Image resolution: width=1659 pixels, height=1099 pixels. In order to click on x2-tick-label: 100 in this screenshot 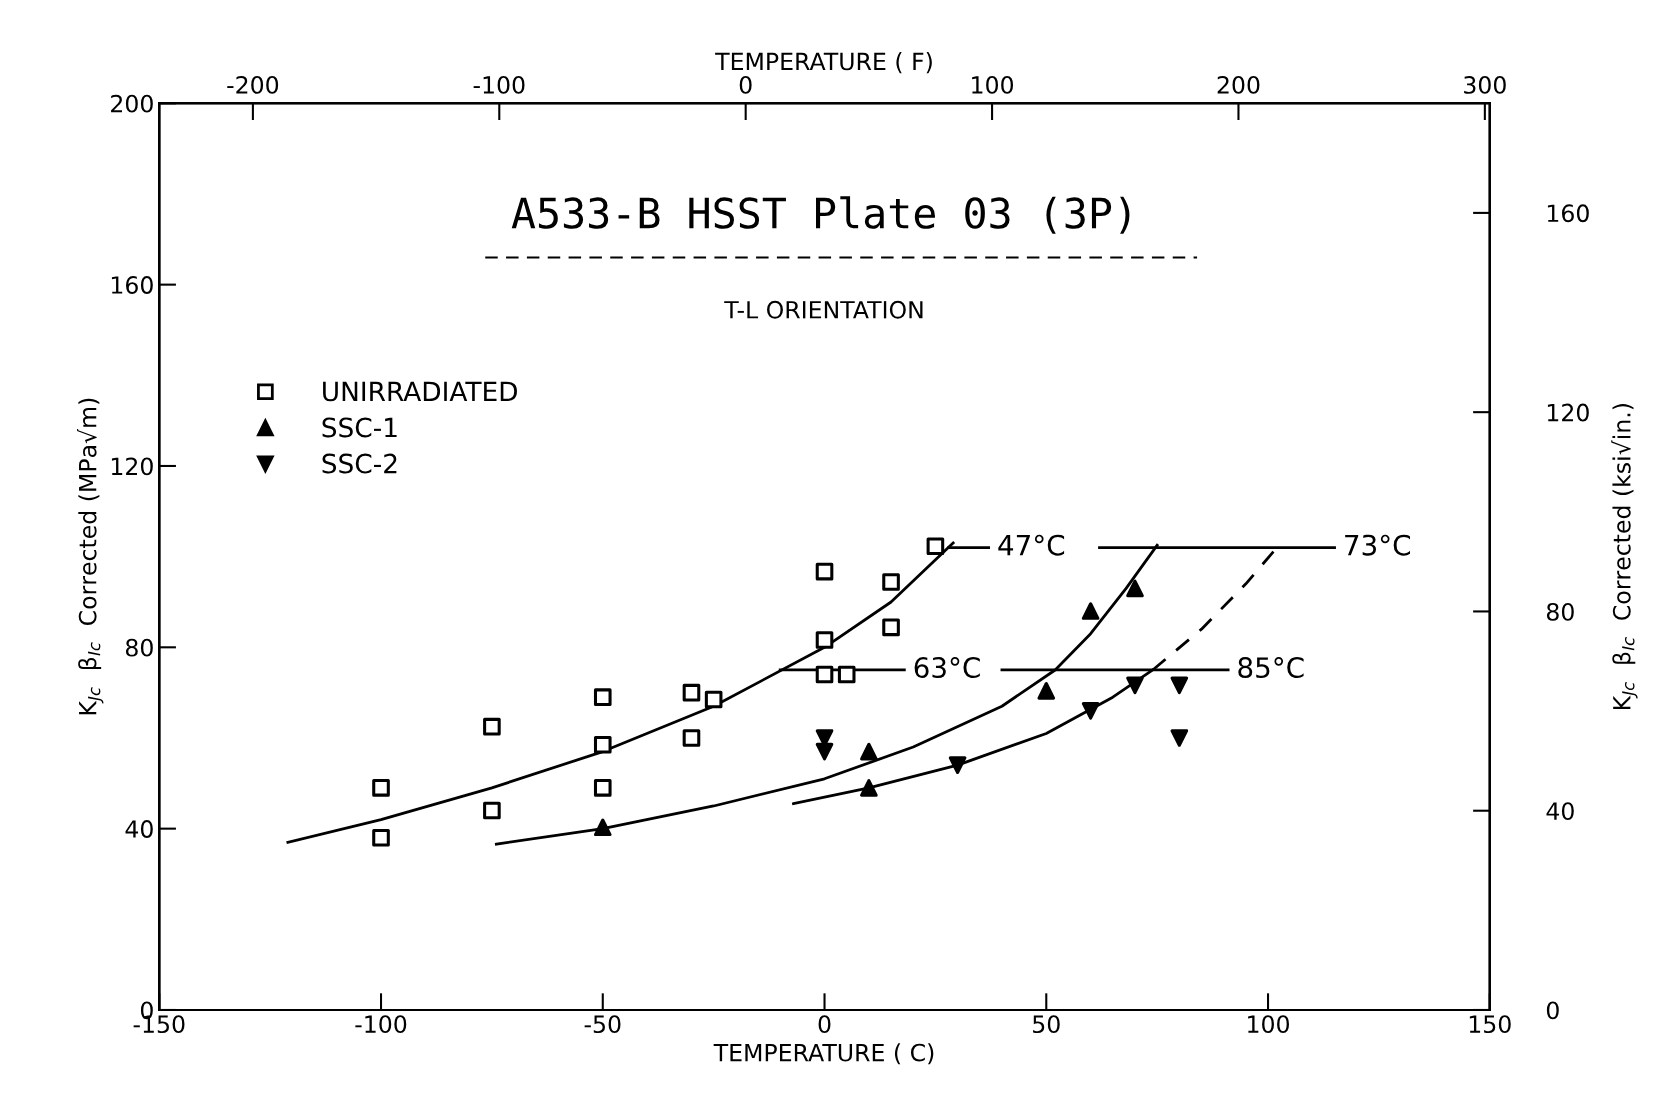, I will do `click(993, 85)`.